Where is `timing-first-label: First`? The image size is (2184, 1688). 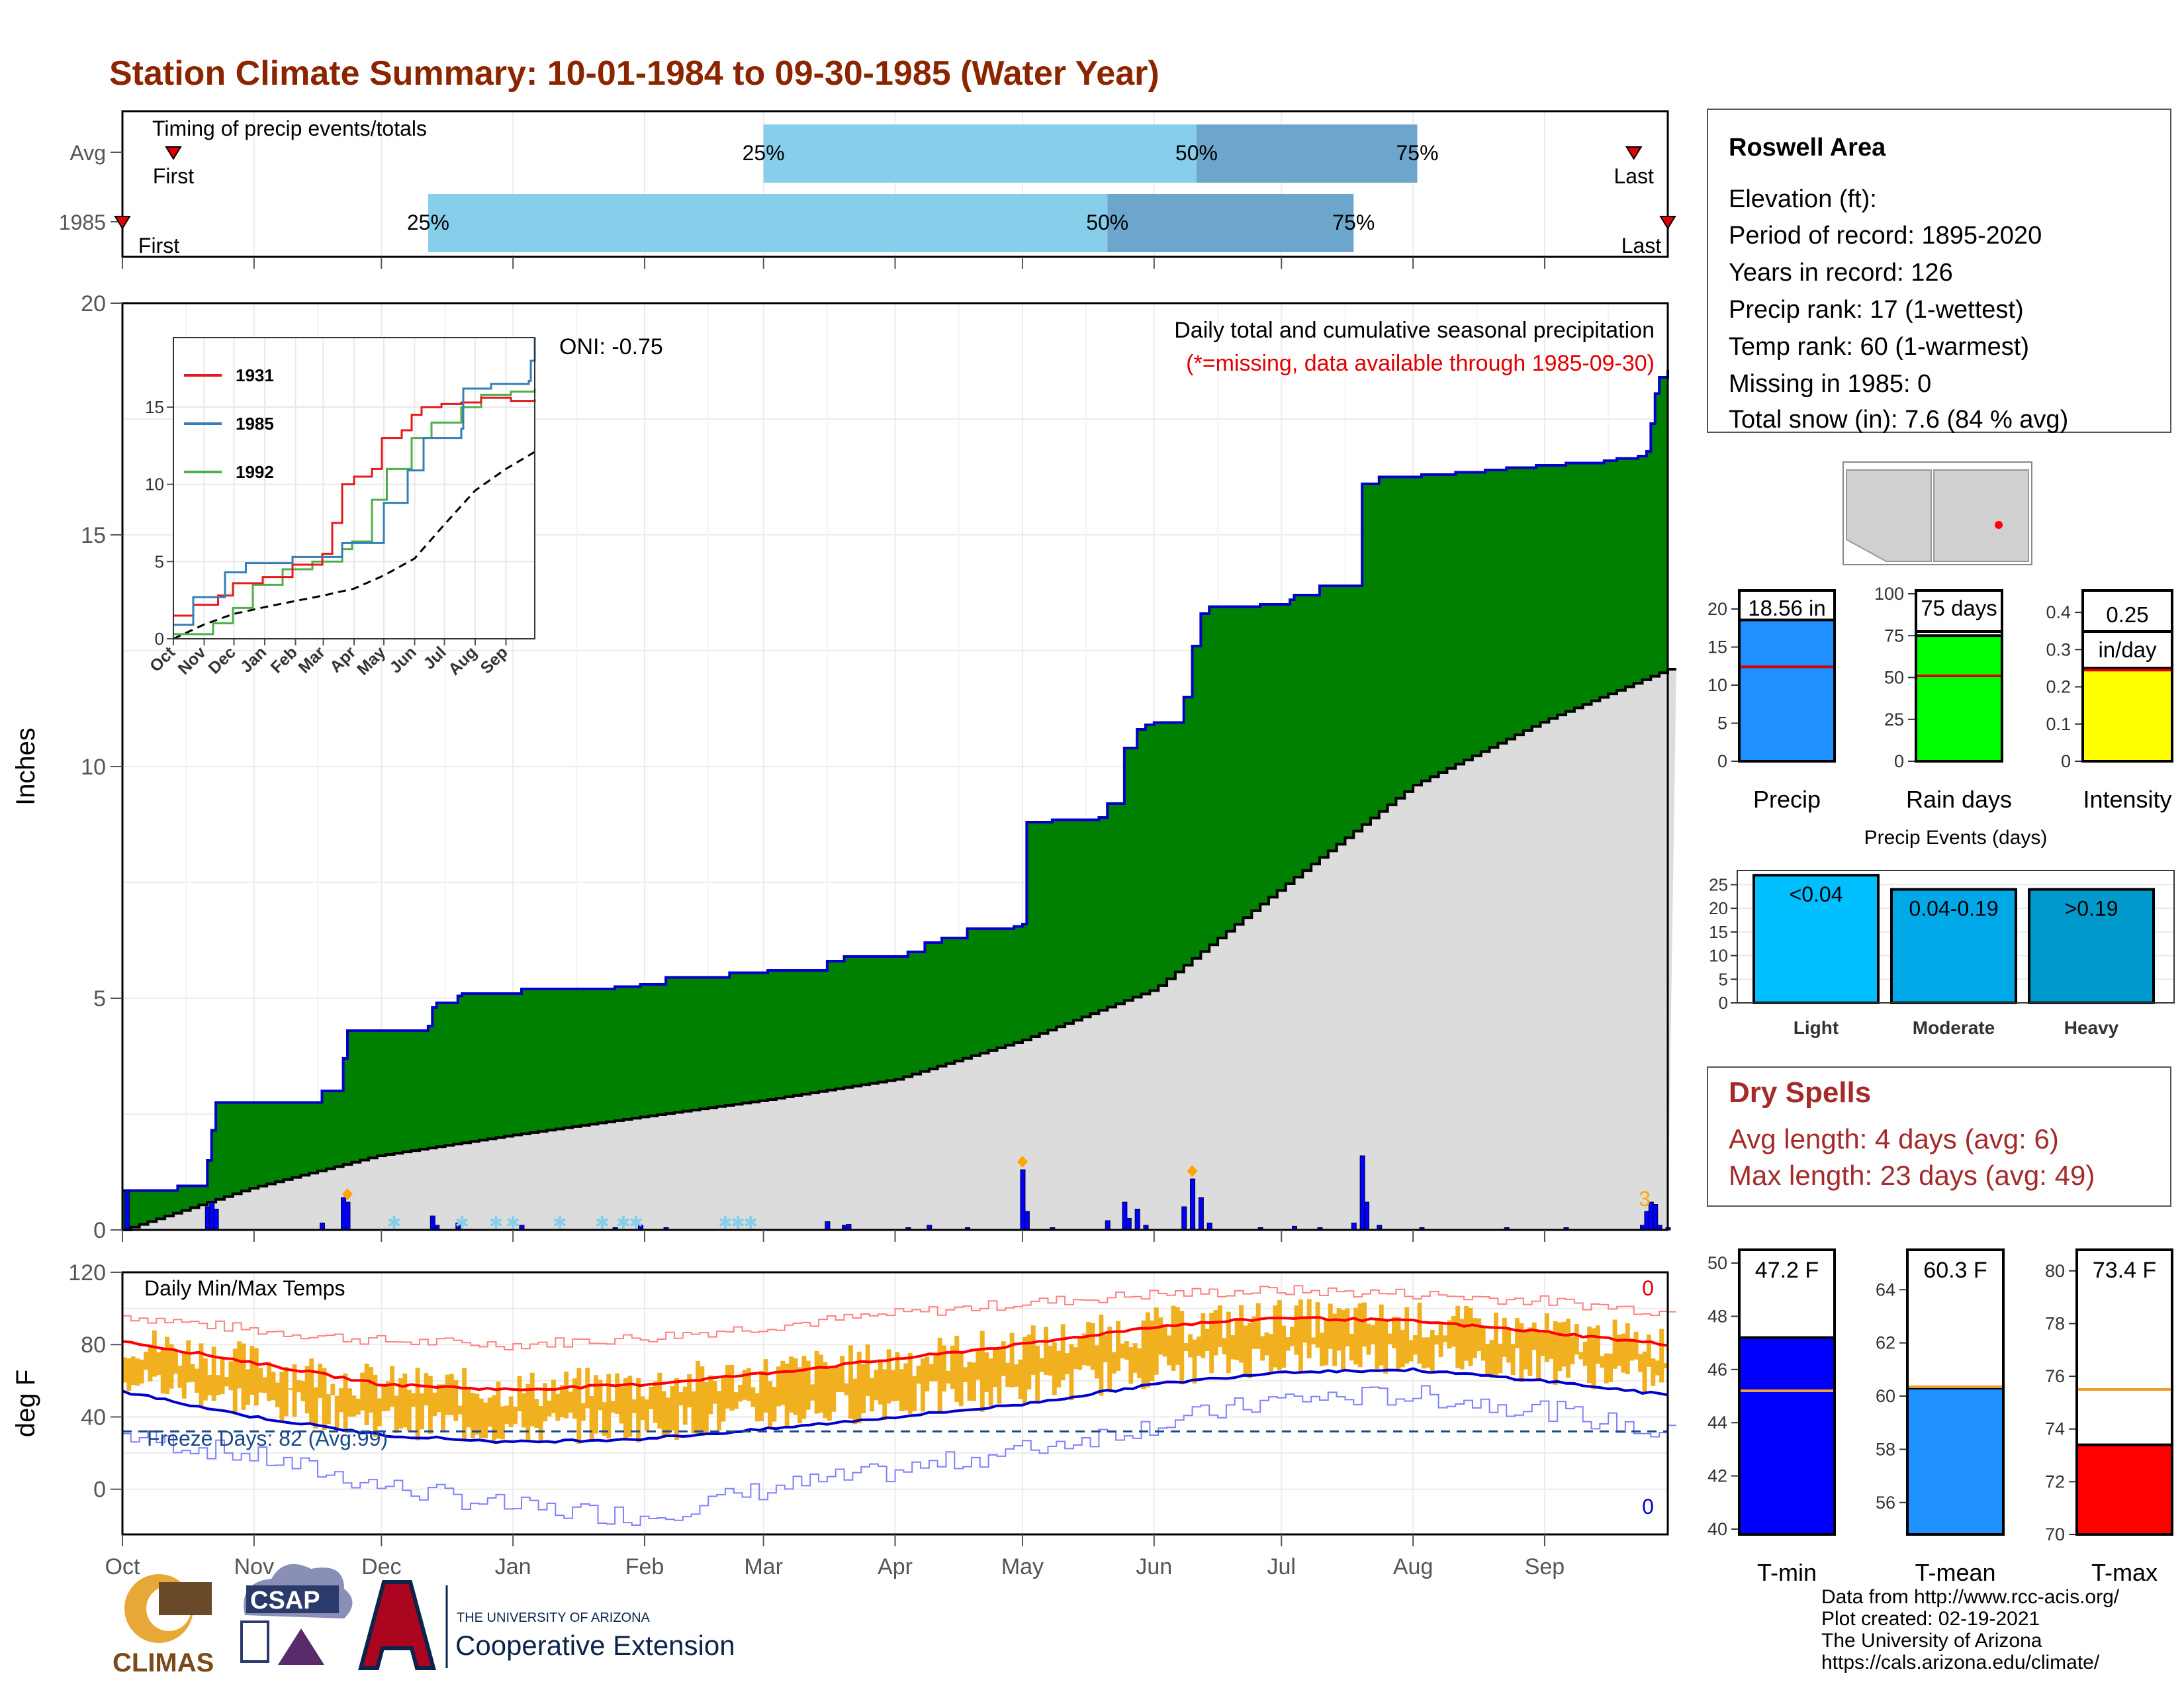 timing-first-label: First is located at coordinates (173, 176).